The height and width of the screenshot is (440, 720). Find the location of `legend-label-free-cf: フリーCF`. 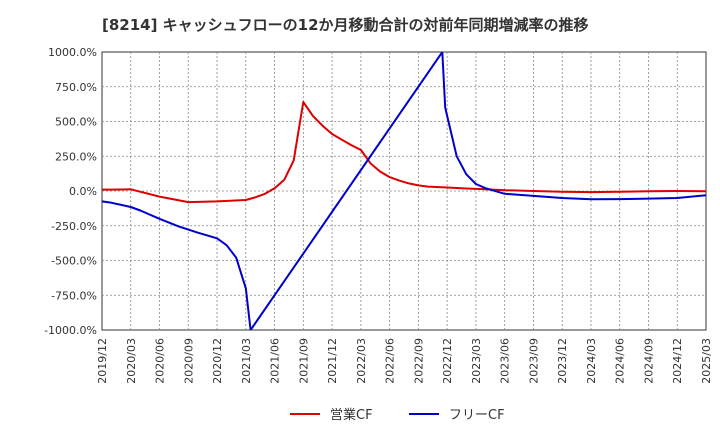

legend-label-free-cf: フリーCF is located at coordinates (477, 415).